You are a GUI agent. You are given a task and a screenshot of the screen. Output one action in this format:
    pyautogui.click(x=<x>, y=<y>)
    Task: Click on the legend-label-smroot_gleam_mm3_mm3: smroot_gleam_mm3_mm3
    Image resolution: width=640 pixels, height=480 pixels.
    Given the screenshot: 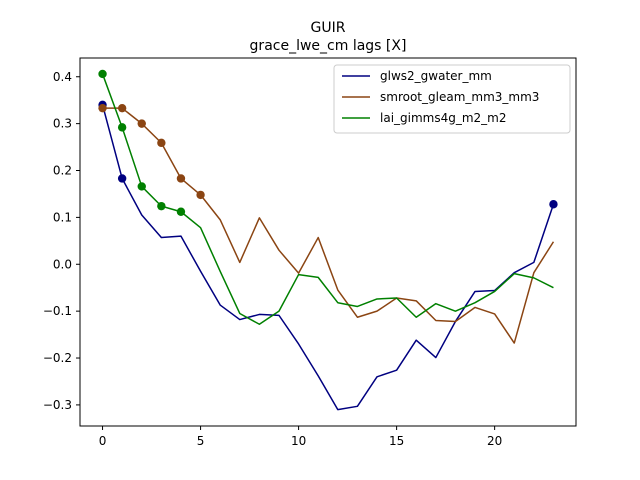 What is the action you would take?
    pyautogui.click(x=459, y=97)
    